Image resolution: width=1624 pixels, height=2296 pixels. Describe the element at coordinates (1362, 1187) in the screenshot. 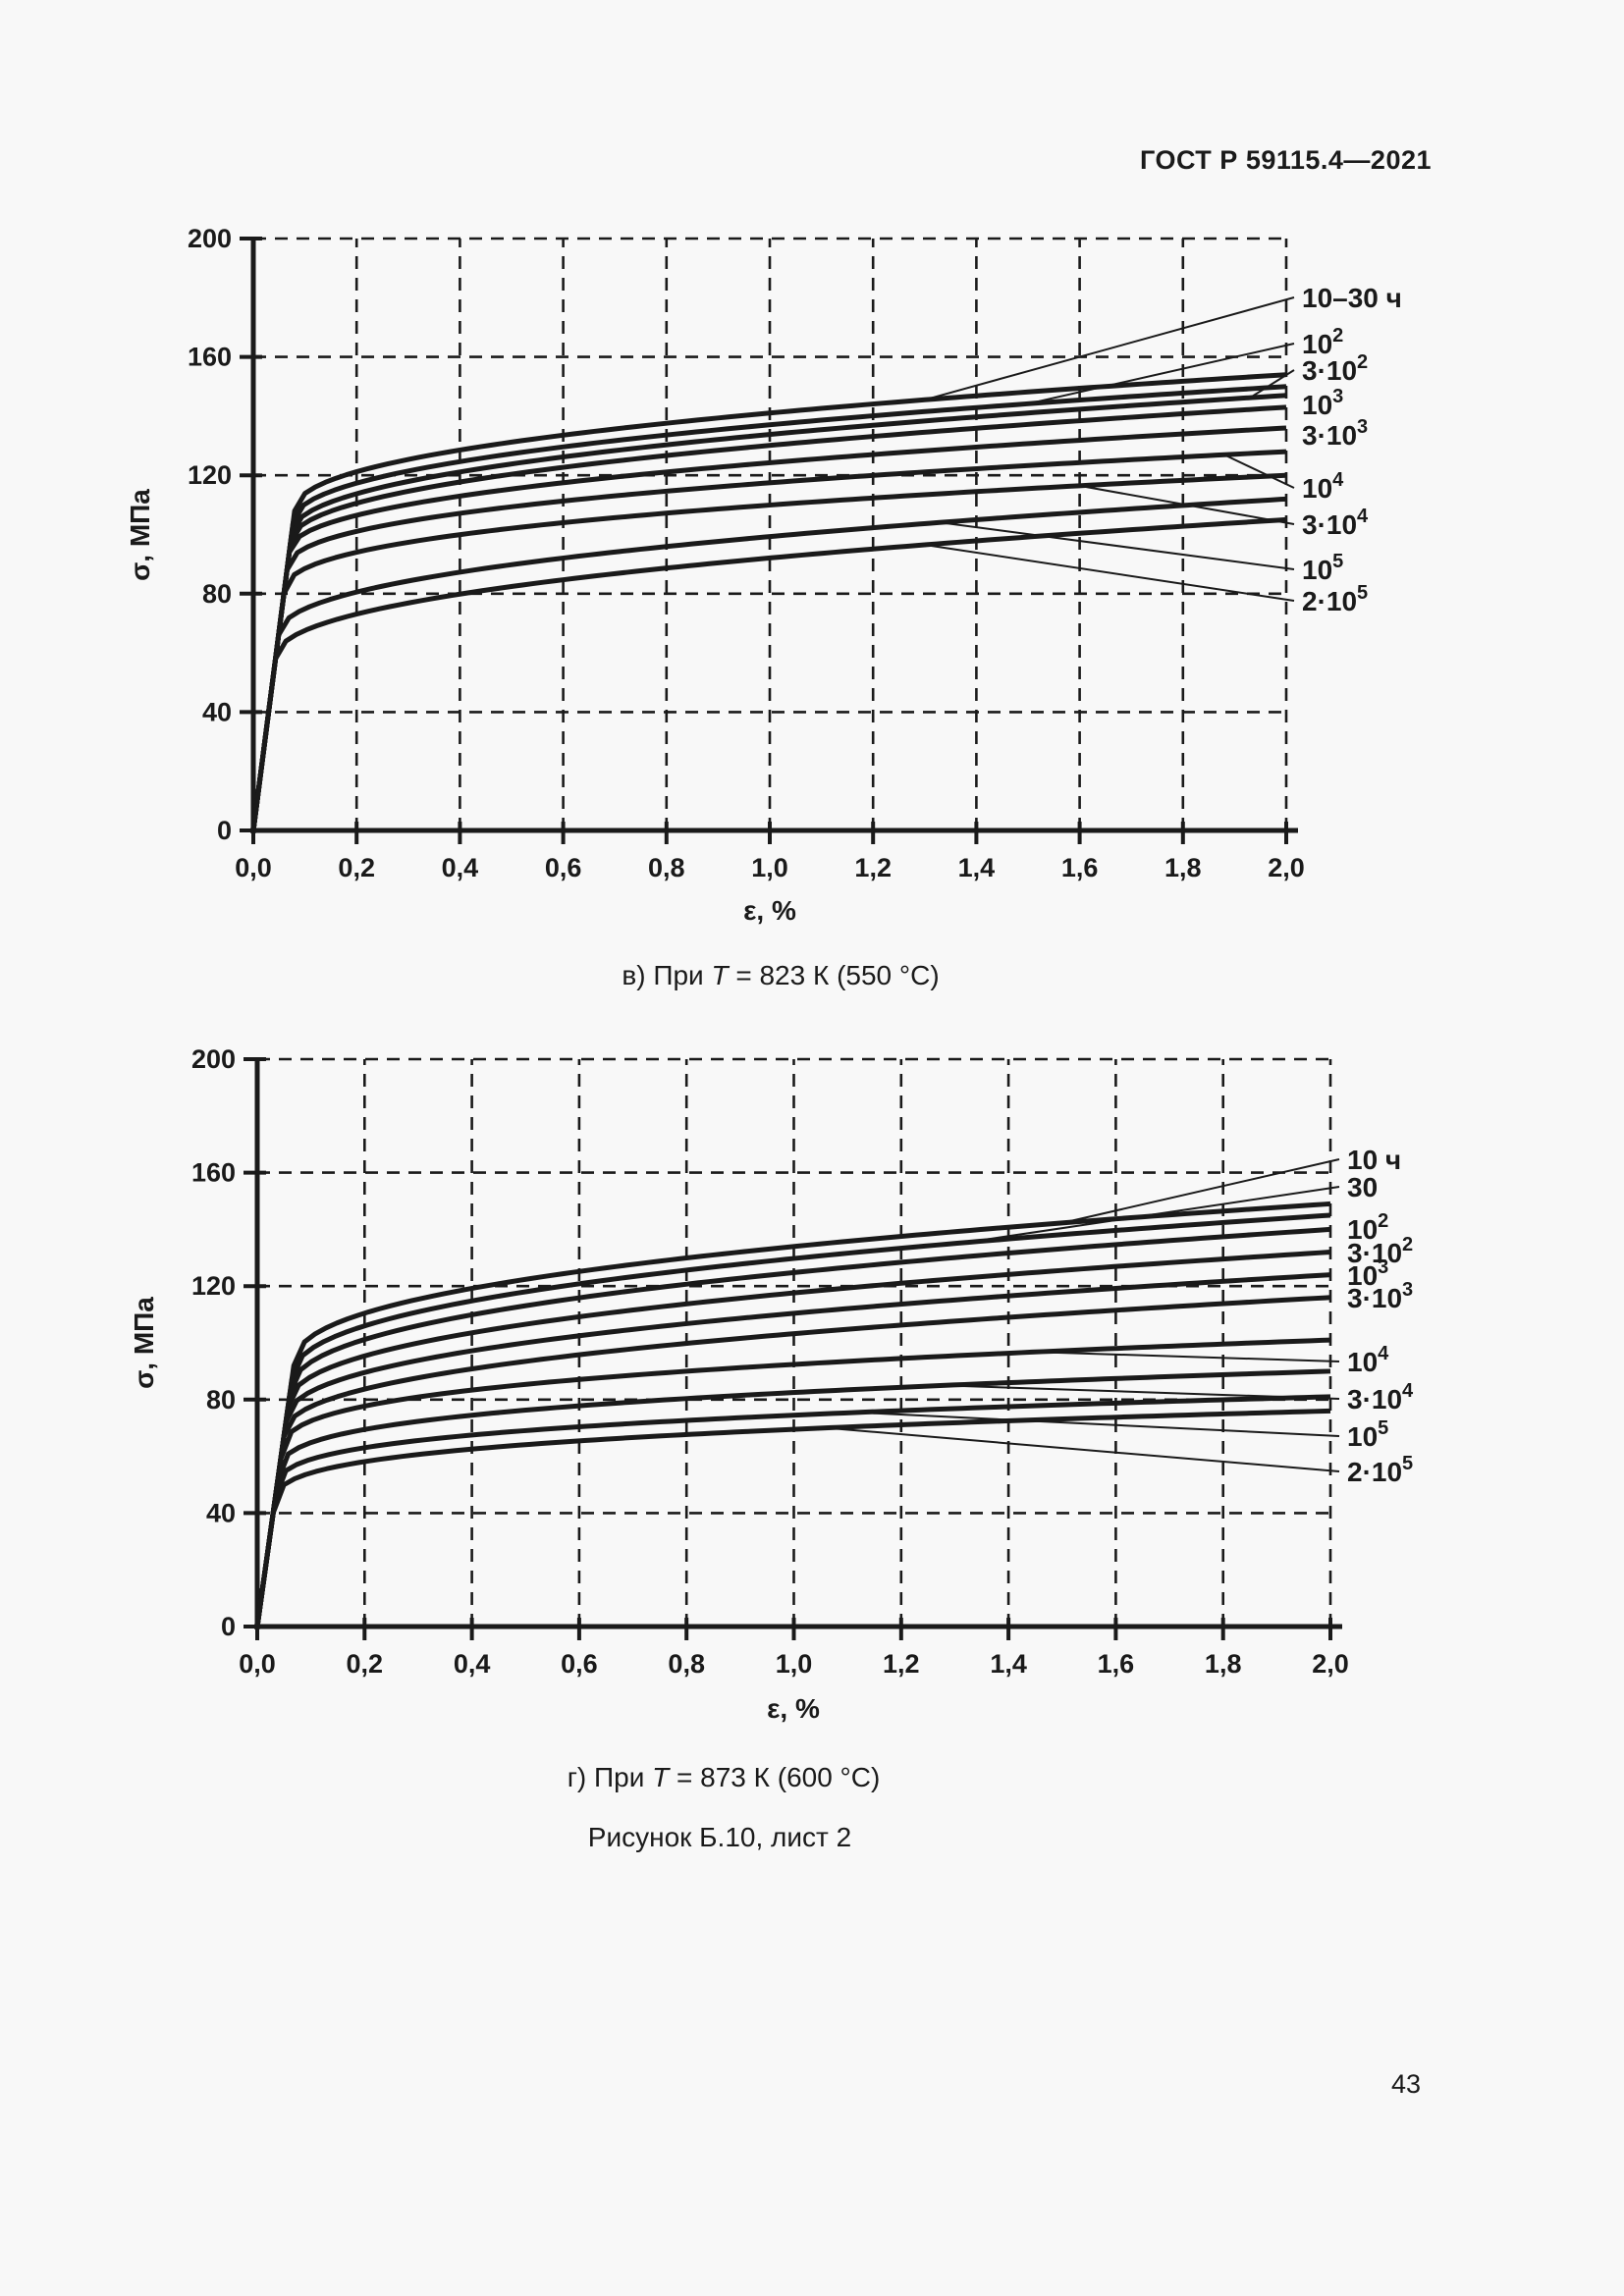

I see `curve-label-30: 30` at that location.